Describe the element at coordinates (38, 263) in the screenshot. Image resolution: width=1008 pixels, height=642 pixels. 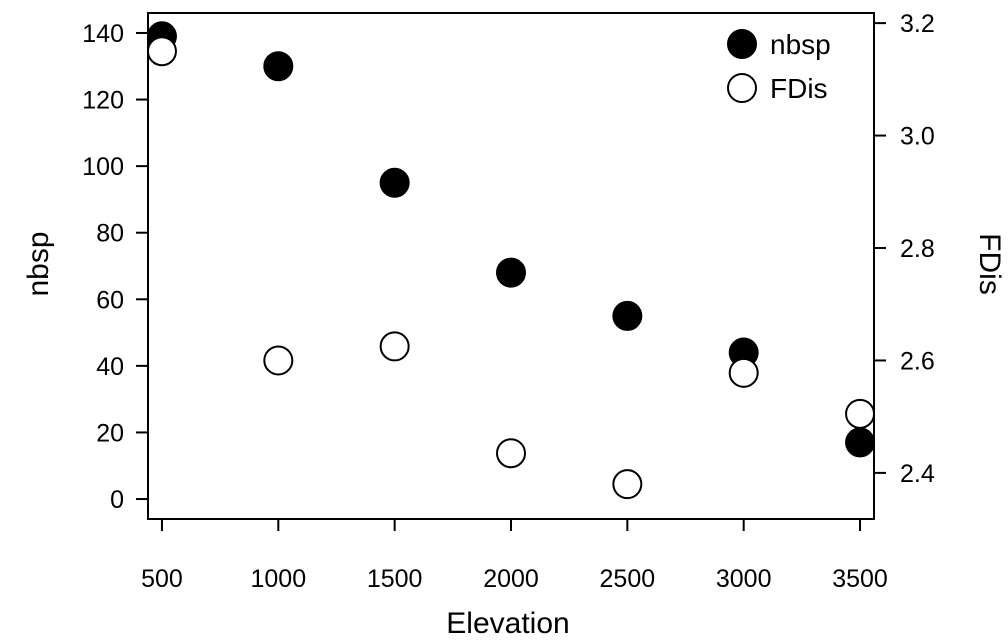
I see `y-axis-label-nbsp: nbsp` at that location.